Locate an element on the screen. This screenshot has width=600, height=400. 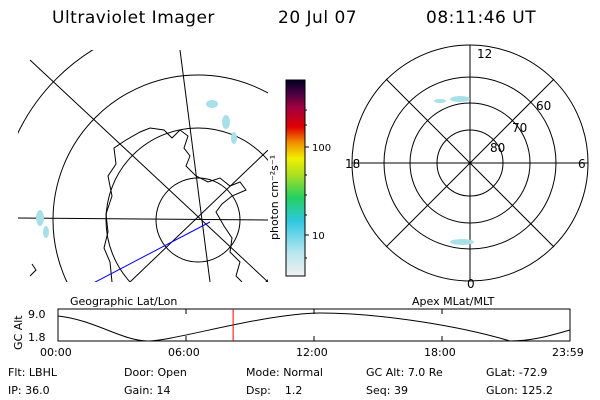
status-value: 7.0 Re is located at coordinates (425, 372).